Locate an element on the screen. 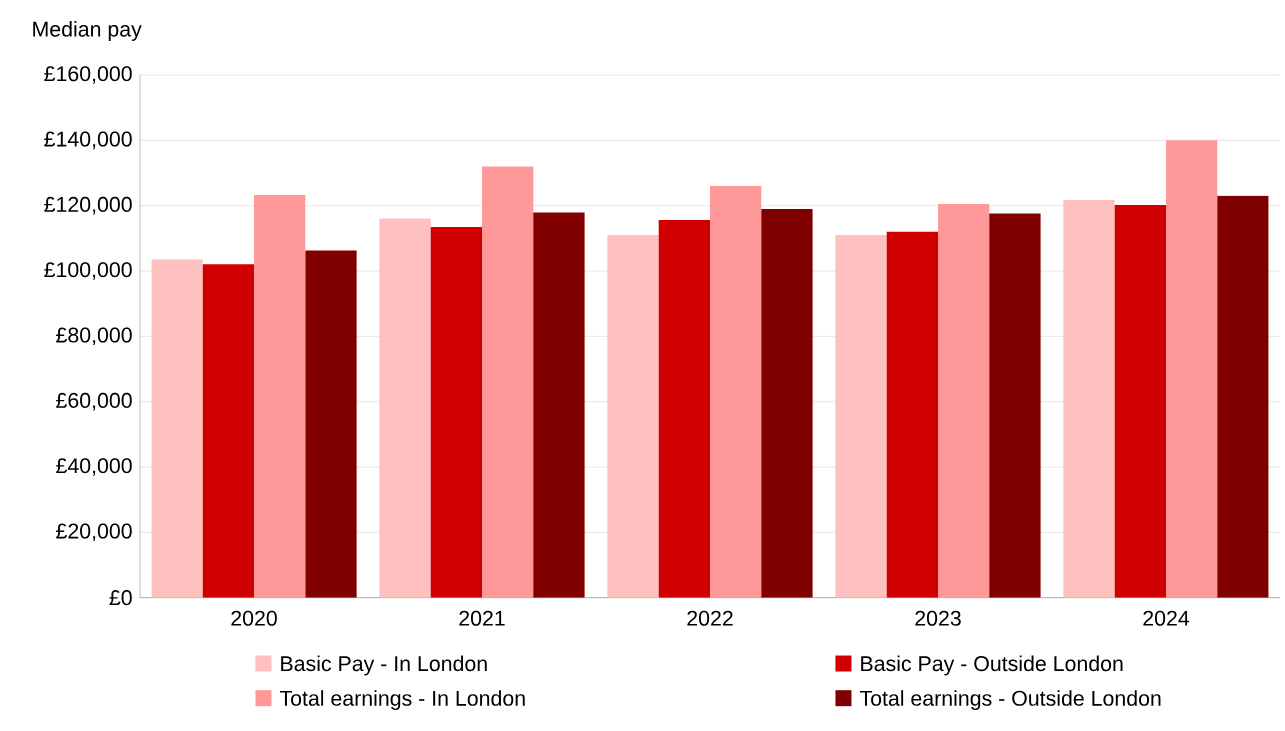 The width and height of the screenshot is (1285, 731). x-tick-label: 2021 is located at coordinates (482, 618).